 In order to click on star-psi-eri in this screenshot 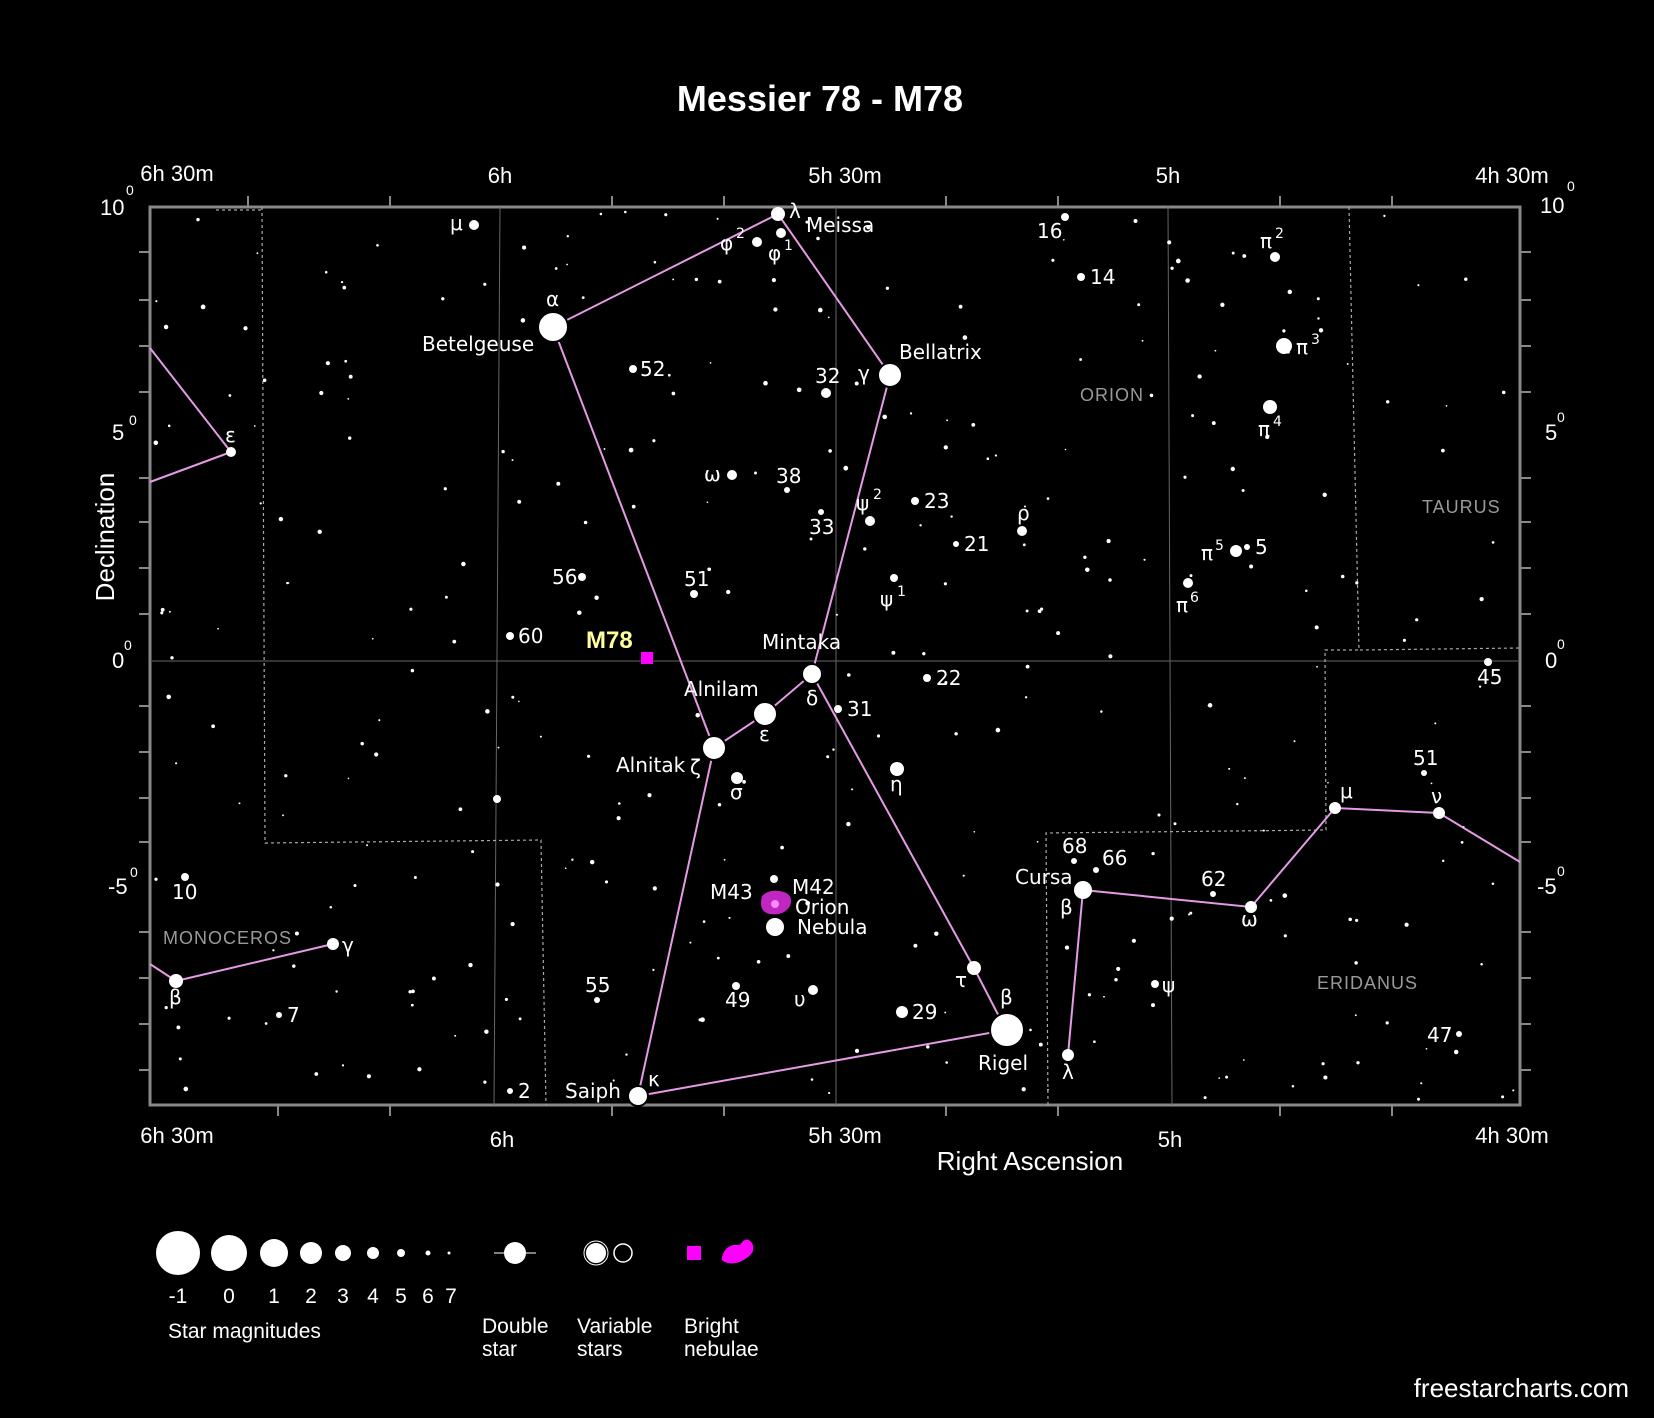, I will do `click(1155, 984)`.